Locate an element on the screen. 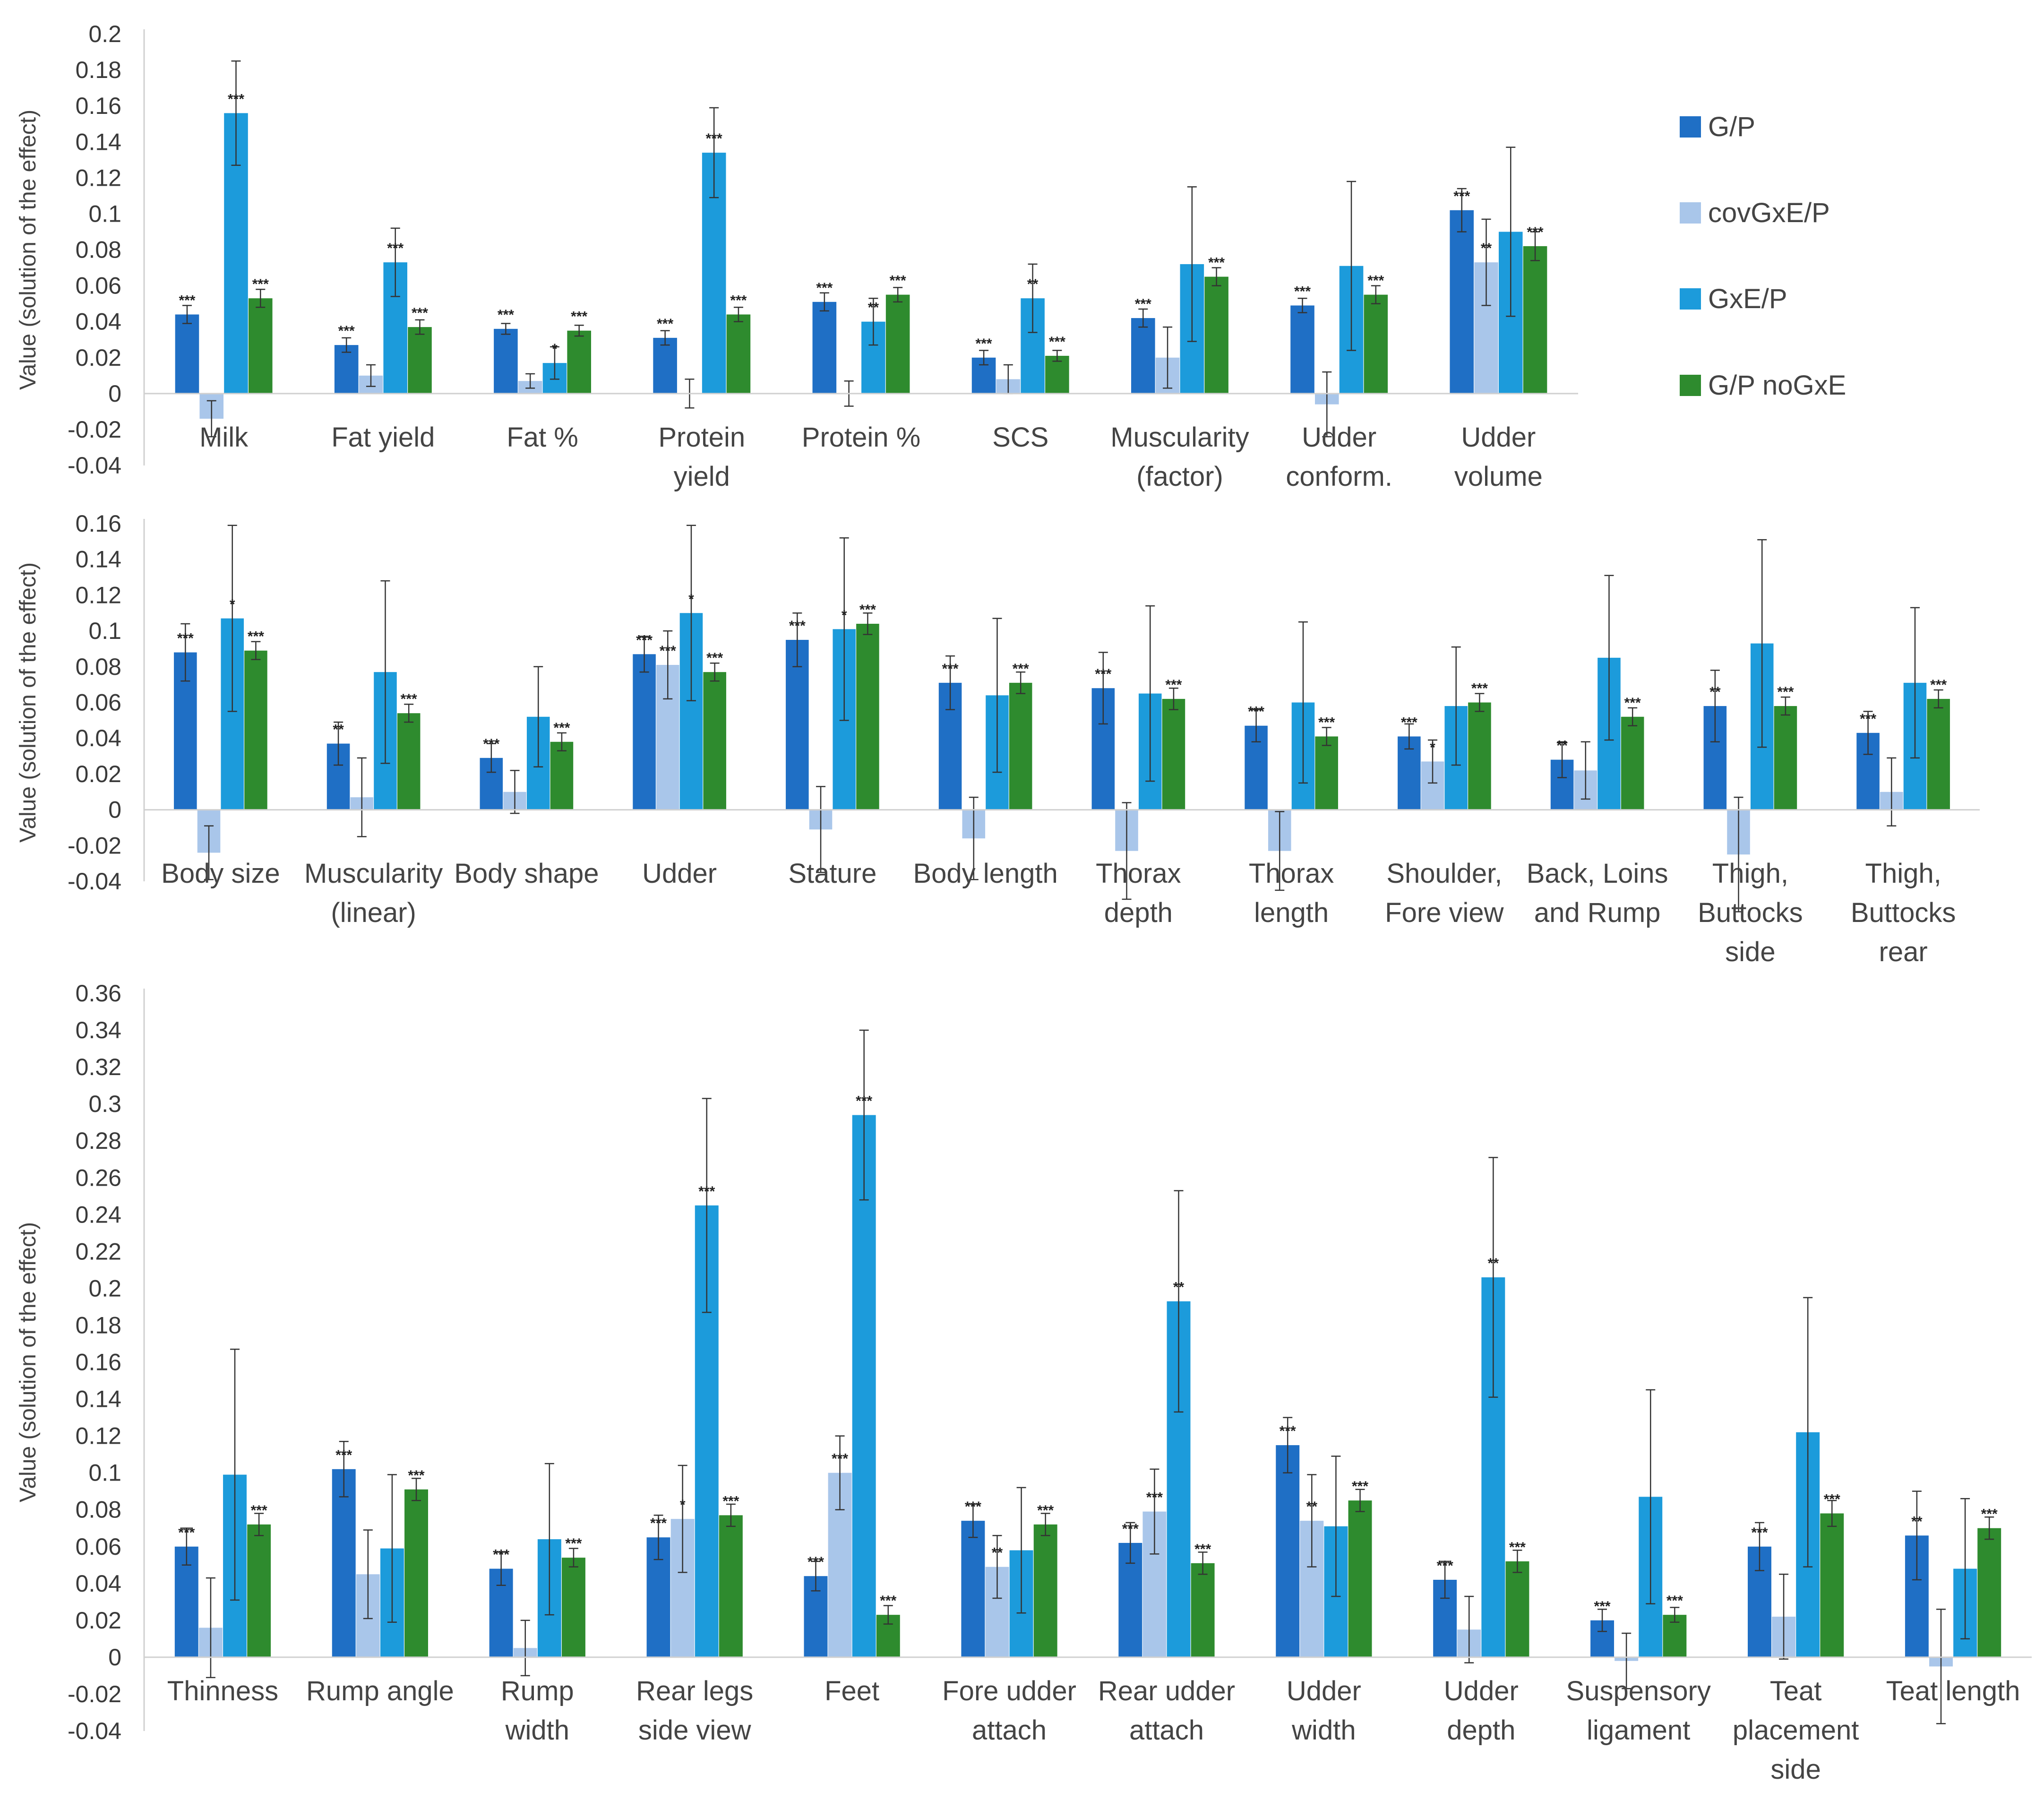 This screenshot has height=1800, width=2044. category-label: SCS is located at coordinates (1020, 437).